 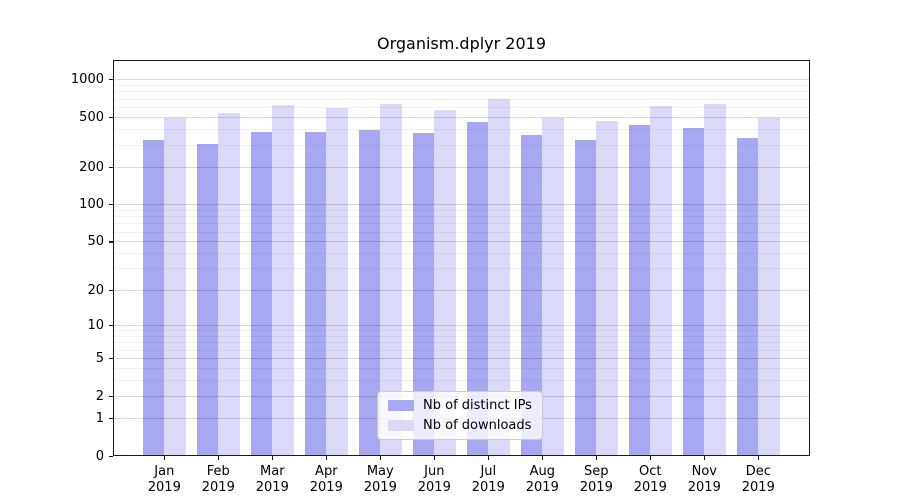 I want to click on y-tick-label-10: 10, so click(x=95, y=325).